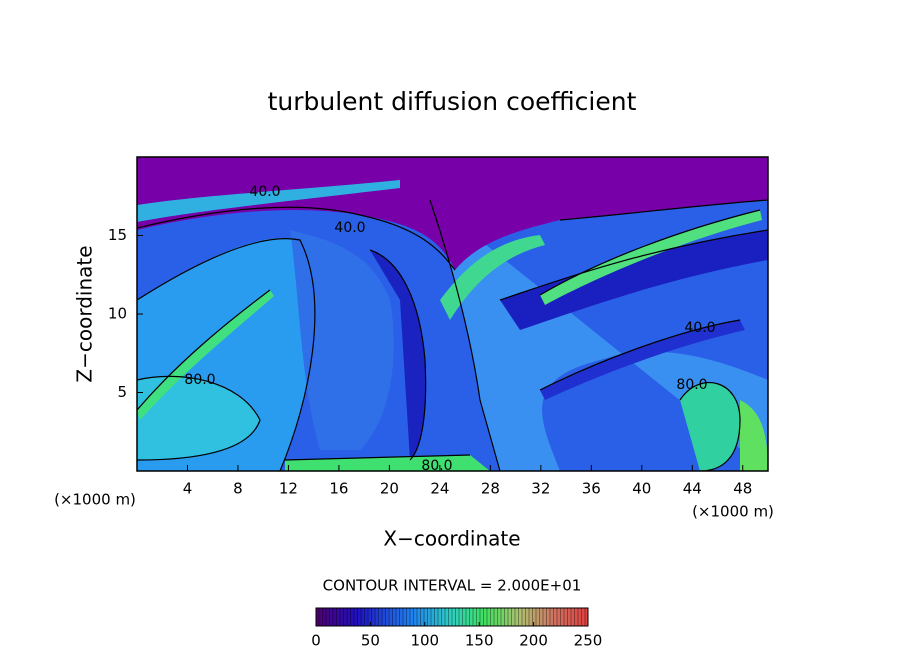 Image resolution: width=904 pixels, height=654 pixels. I want to click on colorbar-tick-label: 50, so click(370, 641).